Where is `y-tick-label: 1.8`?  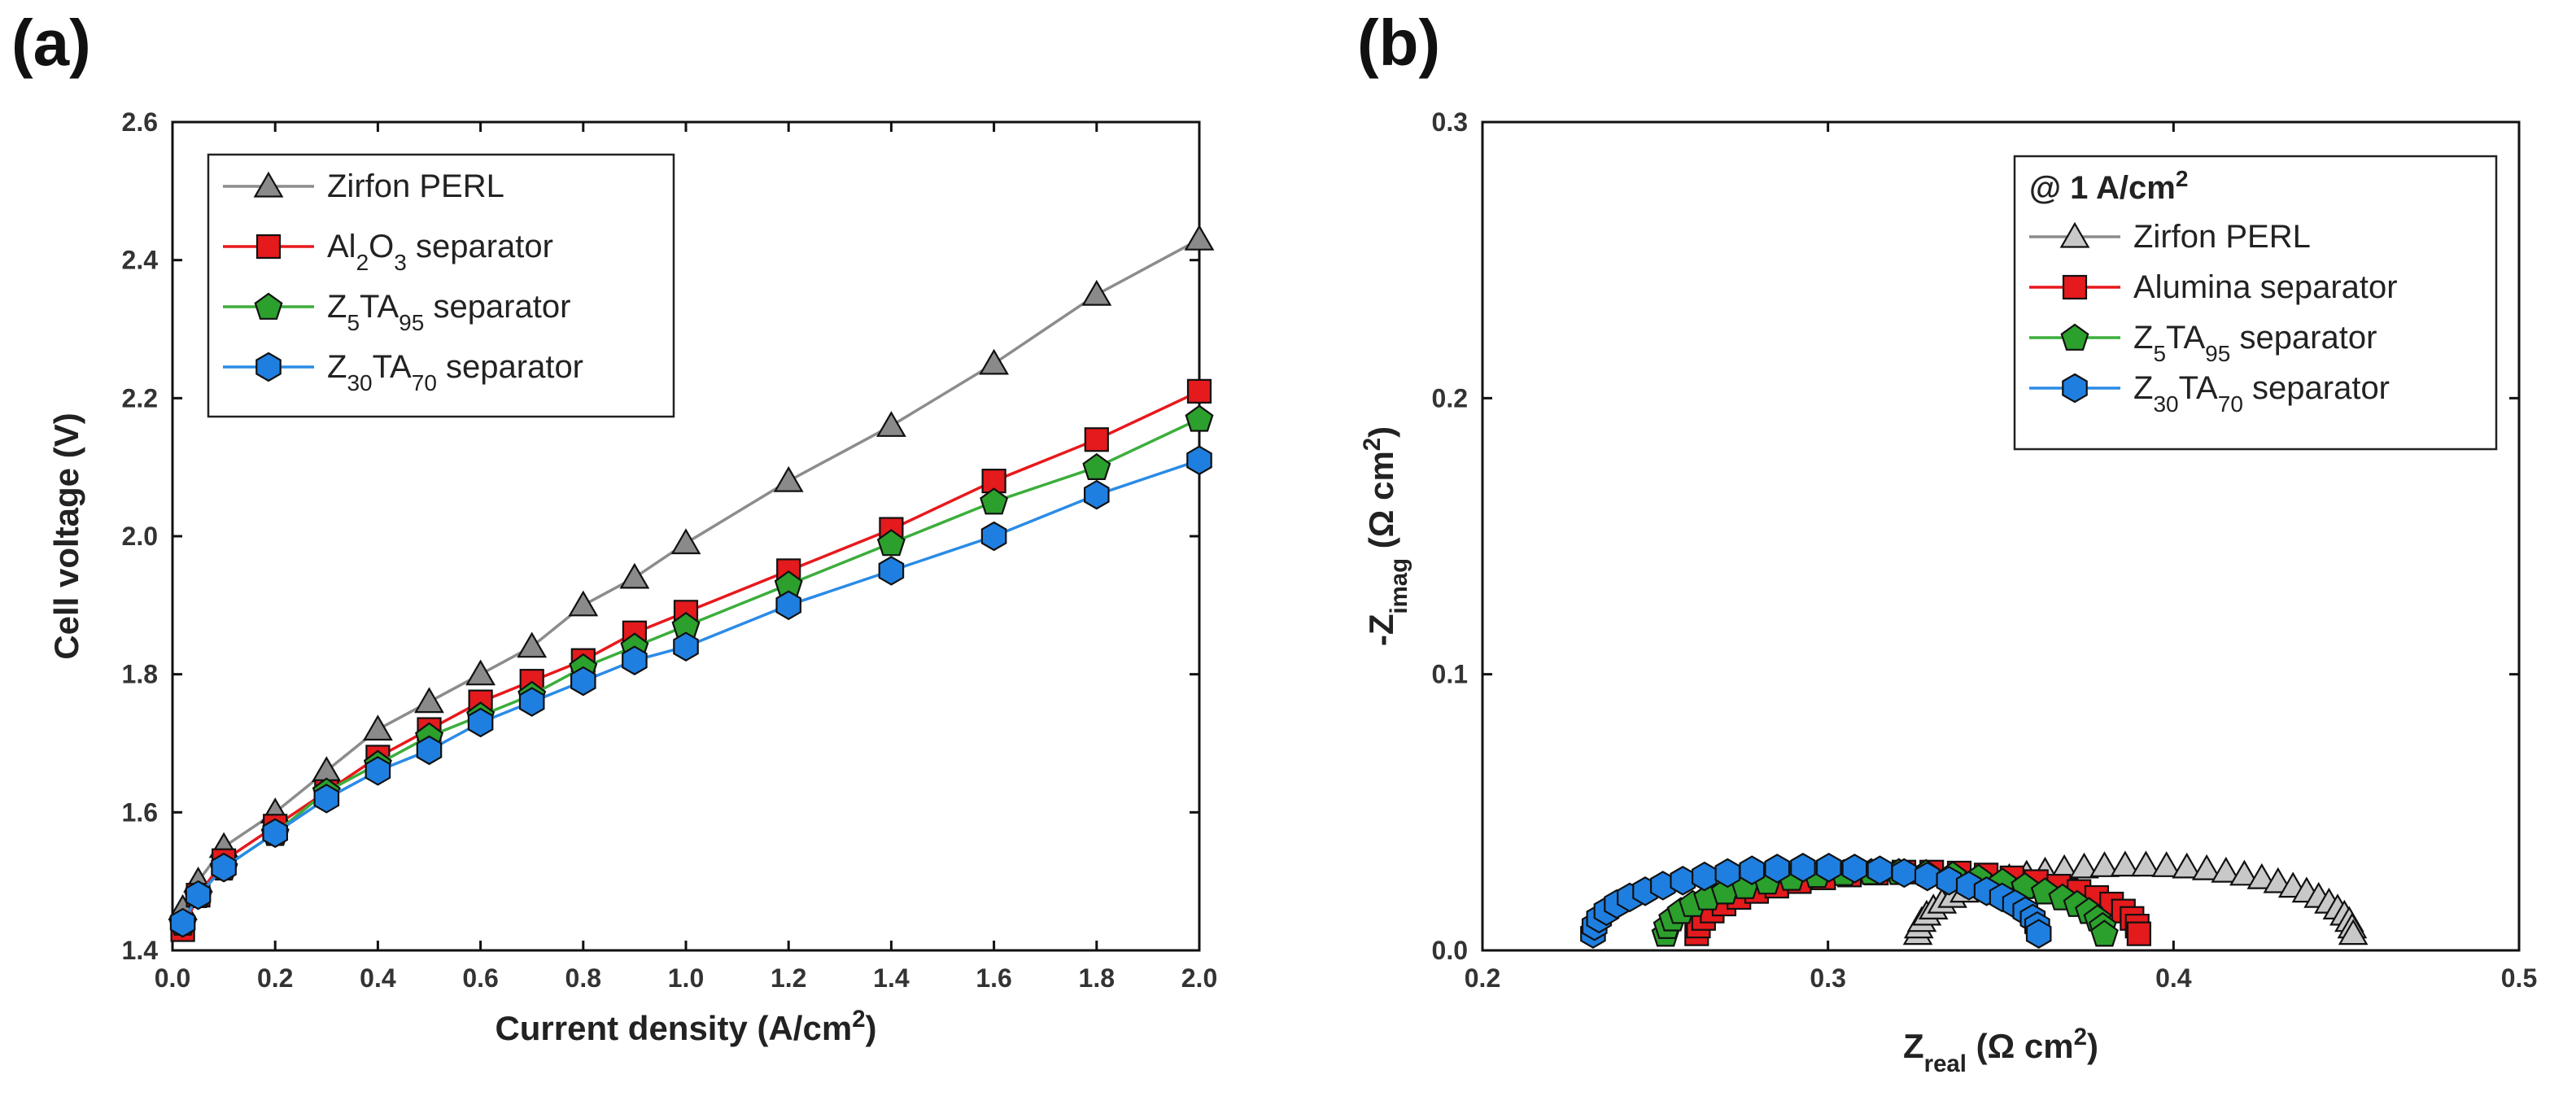 y-tick-label: 1.8 is located at coordinates (140, 674).